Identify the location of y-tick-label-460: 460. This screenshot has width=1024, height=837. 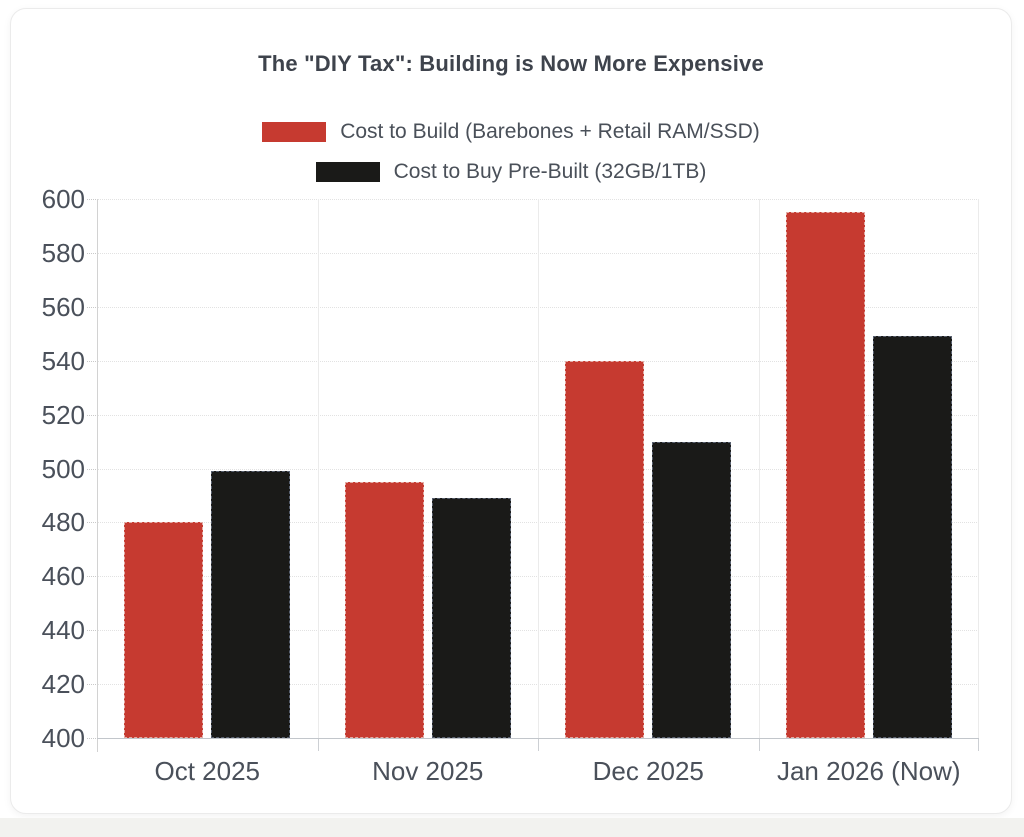
(63, 576).